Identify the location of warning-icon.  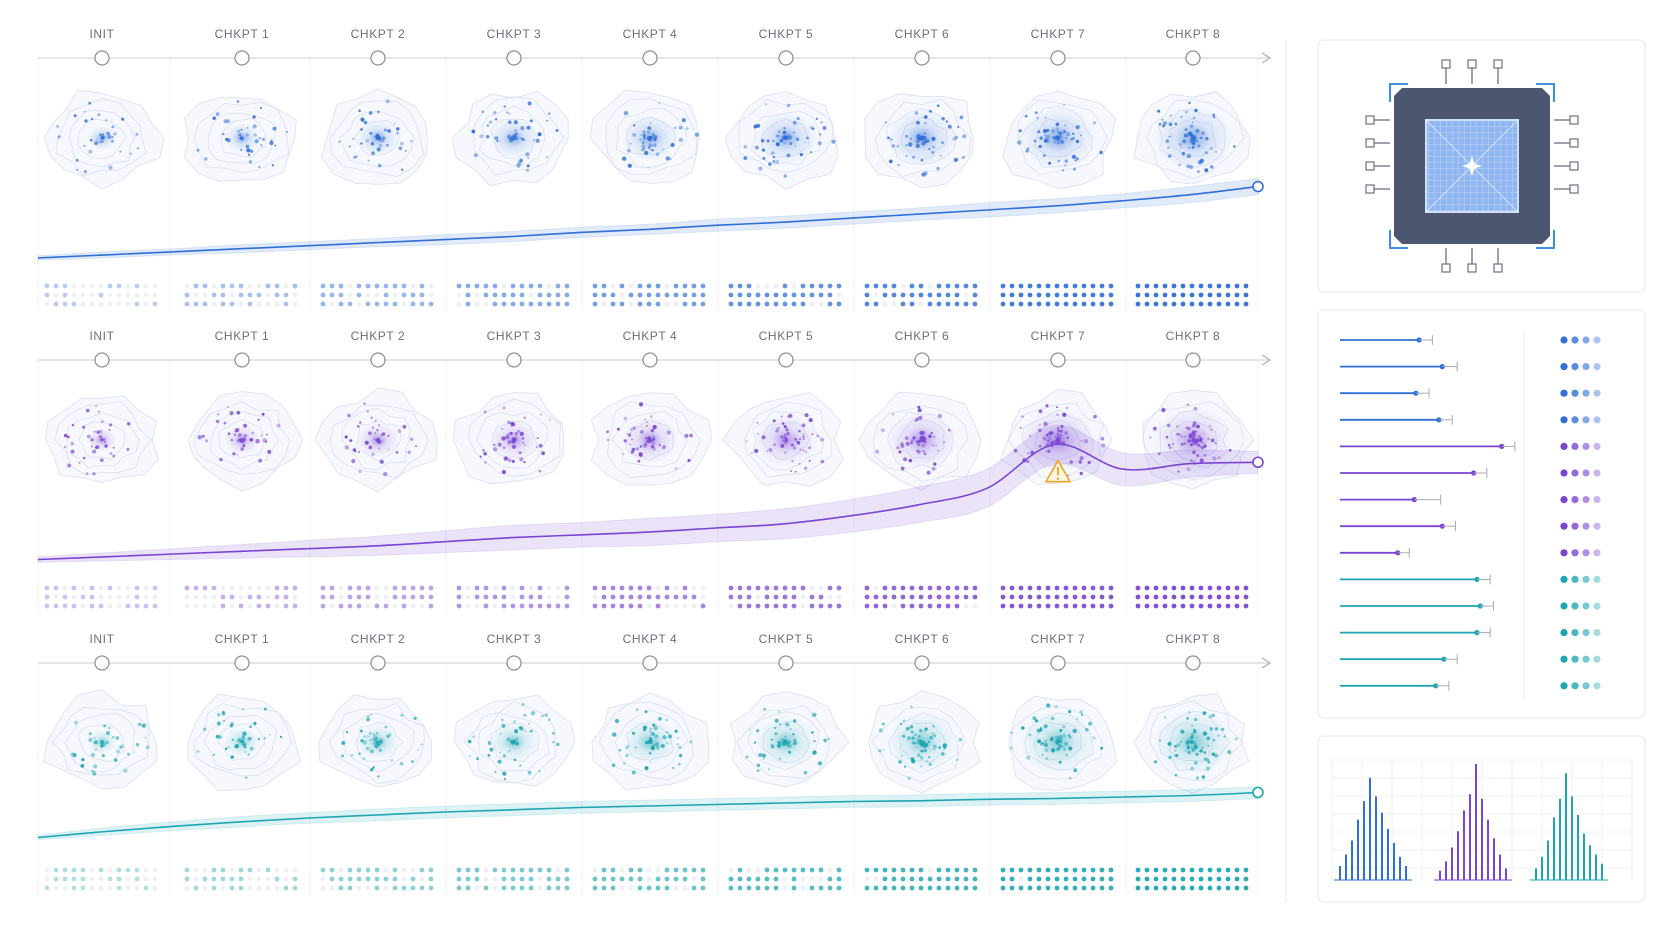
(1058, 471).